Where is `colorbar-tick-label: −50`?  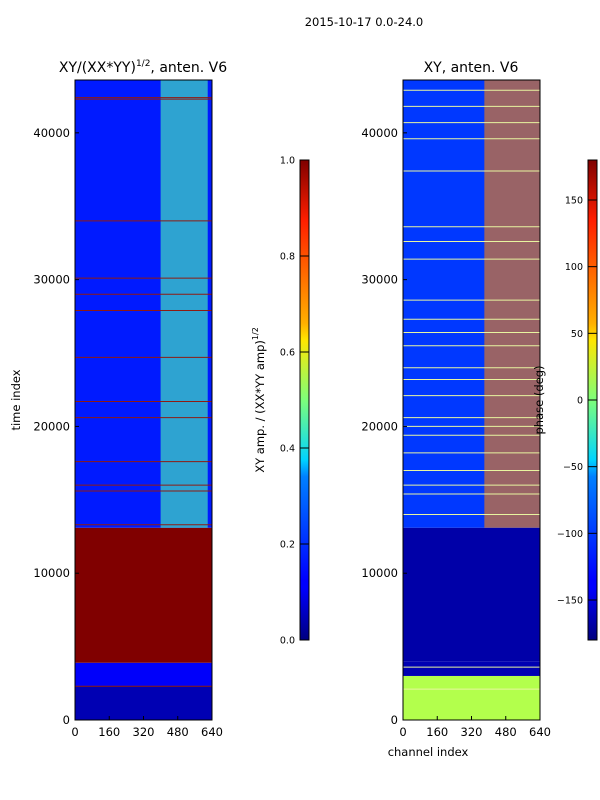
colorbar-tick-label: −50 is located at coordinates (573, 467).